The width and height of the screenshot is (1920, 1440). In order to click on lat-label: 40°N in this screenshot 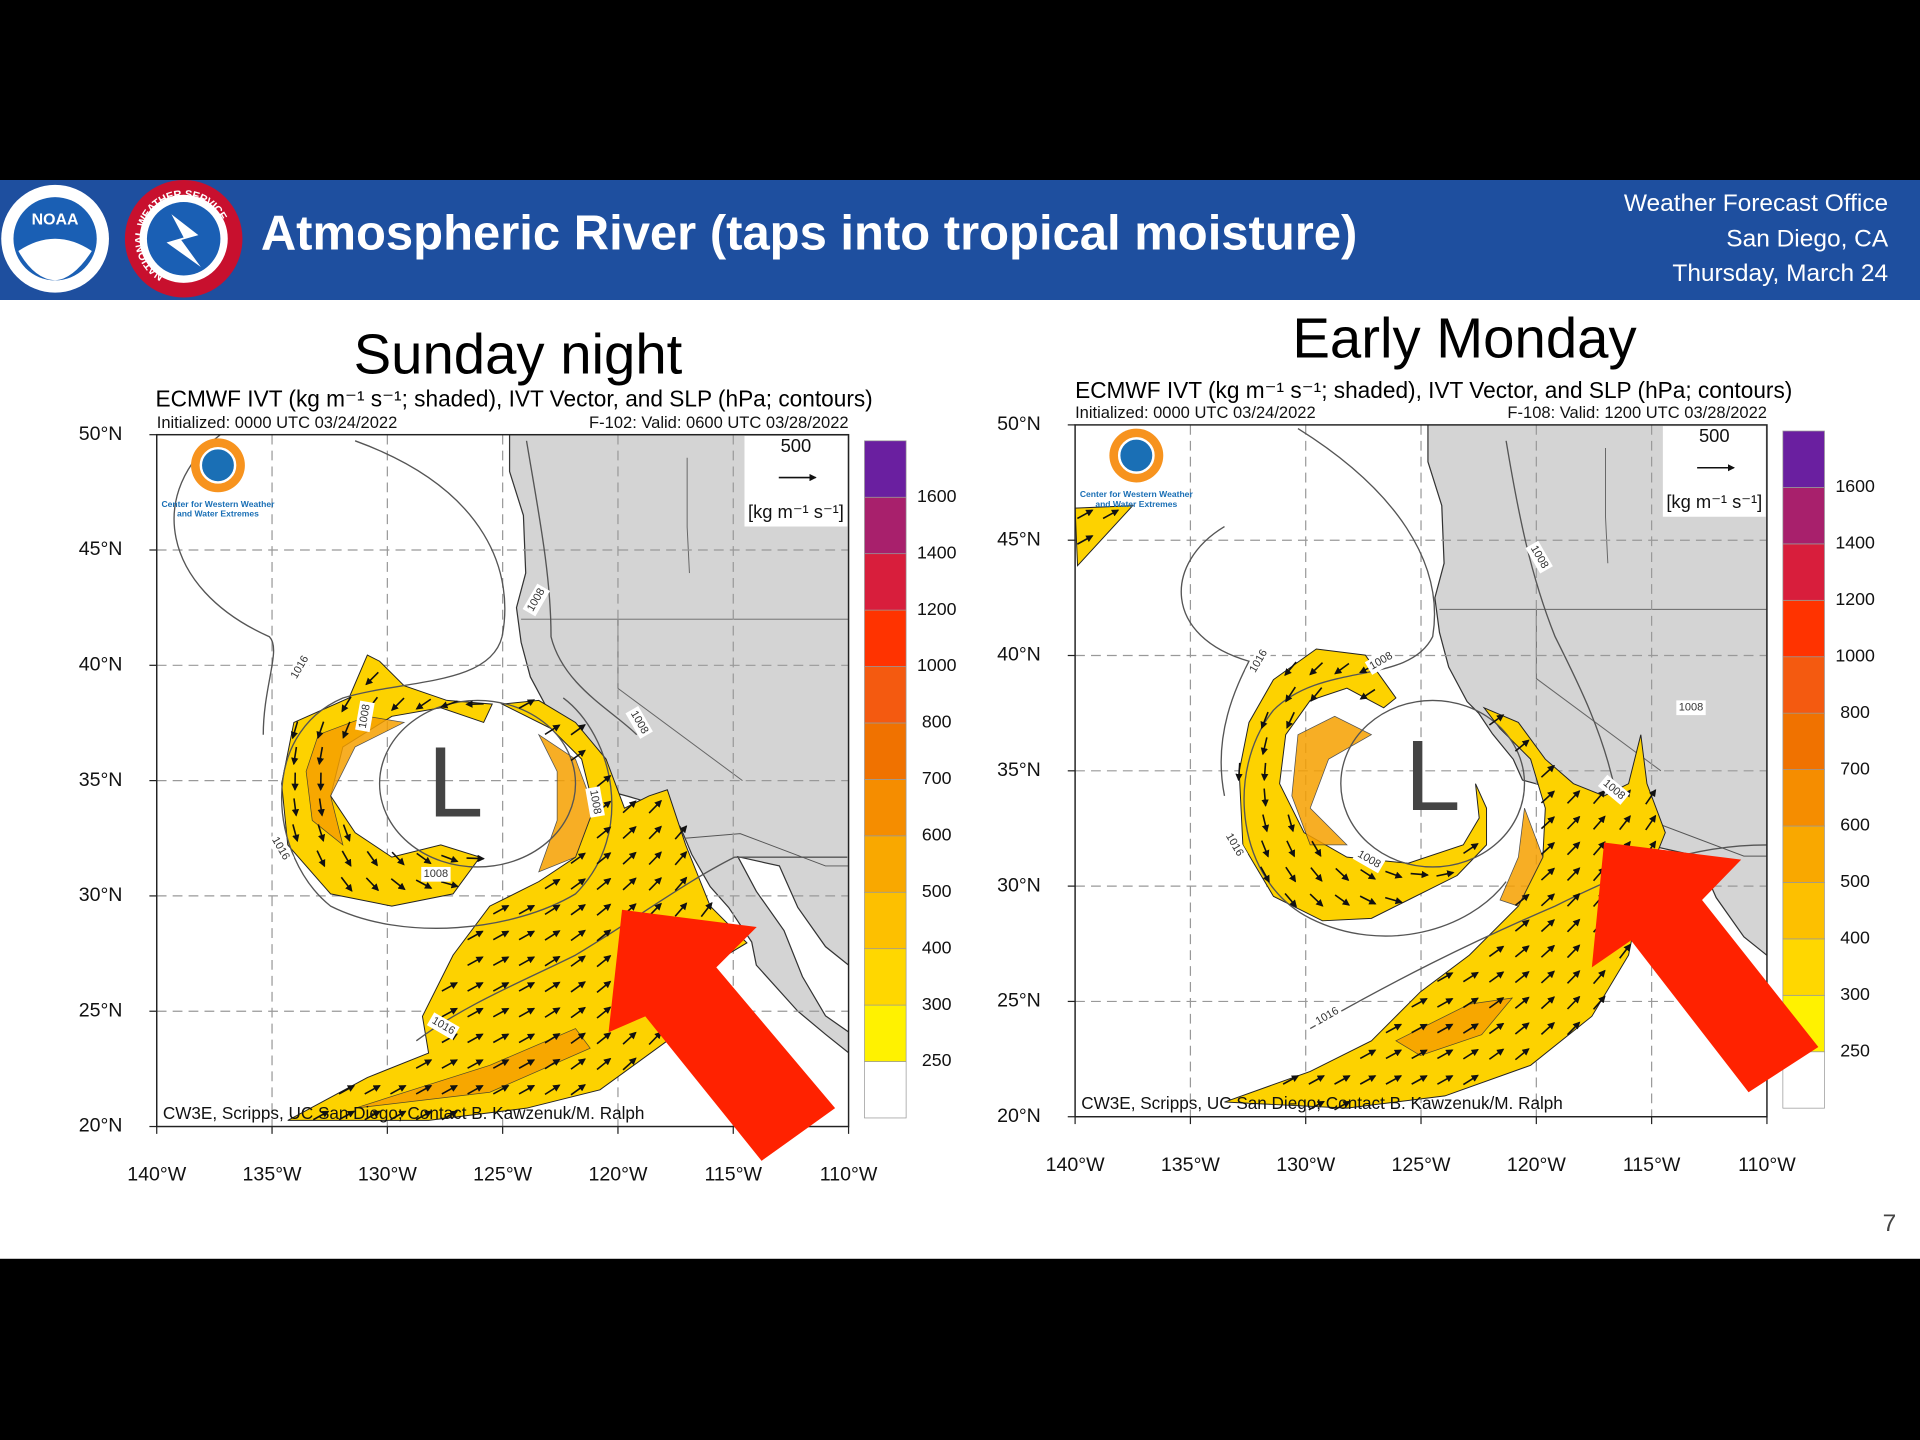, I will do `click(1019, 655)`.